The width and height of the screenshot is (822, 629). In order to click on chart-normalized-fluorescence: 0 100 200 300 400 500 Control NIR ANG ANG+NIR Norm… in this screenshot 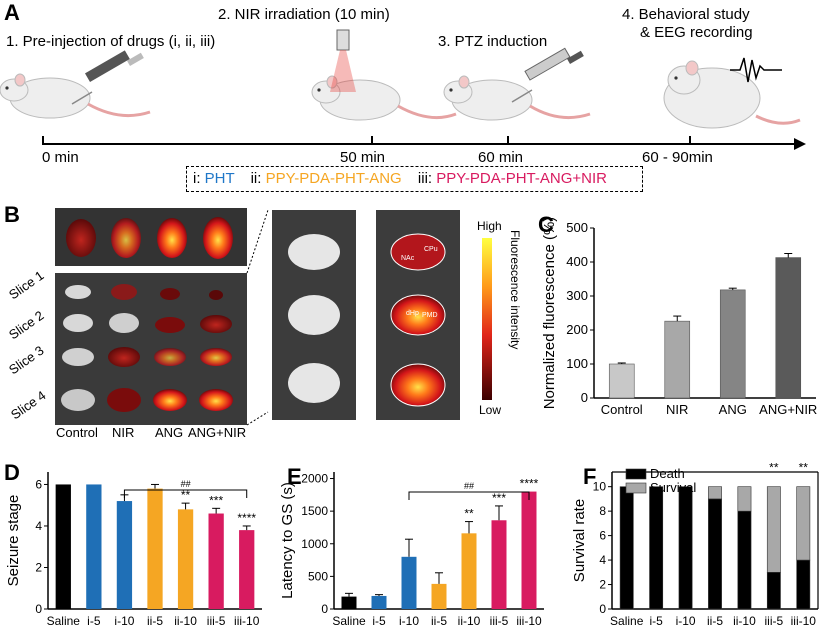, I will do `click(679, 317)`.